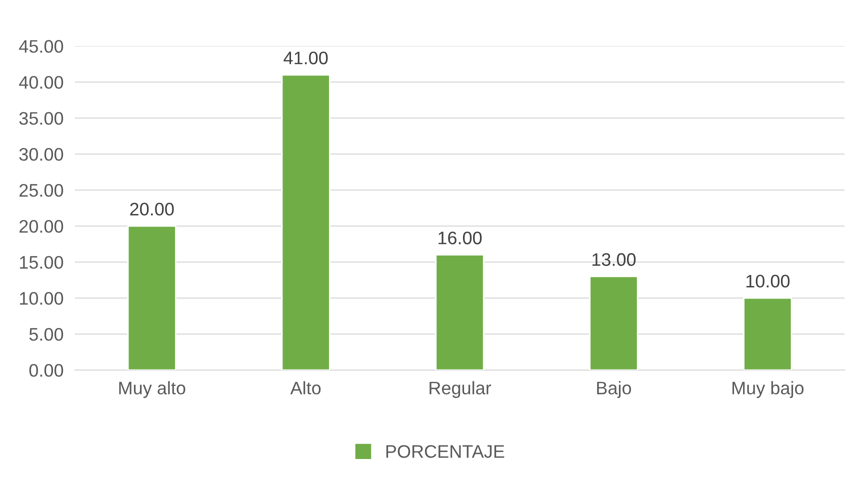 This screenshot has height=485, width=861. I want to click on y-tick-label: 30.00, so click(41, 154).